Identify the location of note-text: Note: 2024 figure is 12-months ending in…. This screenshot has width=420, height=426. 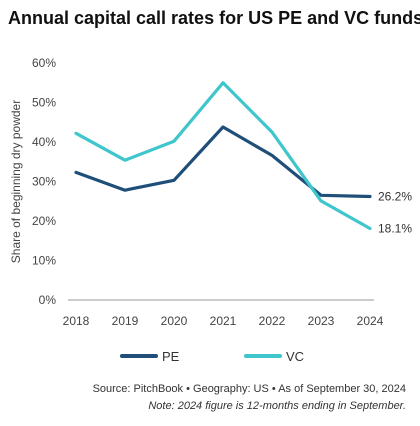
(277, 406).